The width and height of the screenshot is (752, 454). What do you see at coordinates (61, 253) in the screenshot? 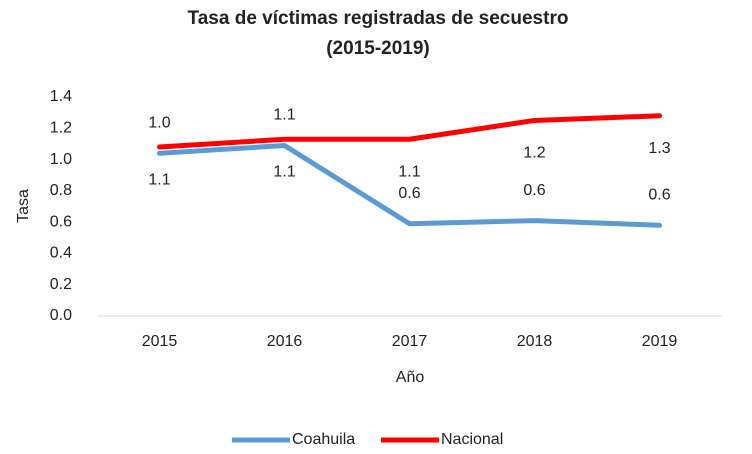
I see `y-tick-label: 0.4` at bounding box center [61, 253].